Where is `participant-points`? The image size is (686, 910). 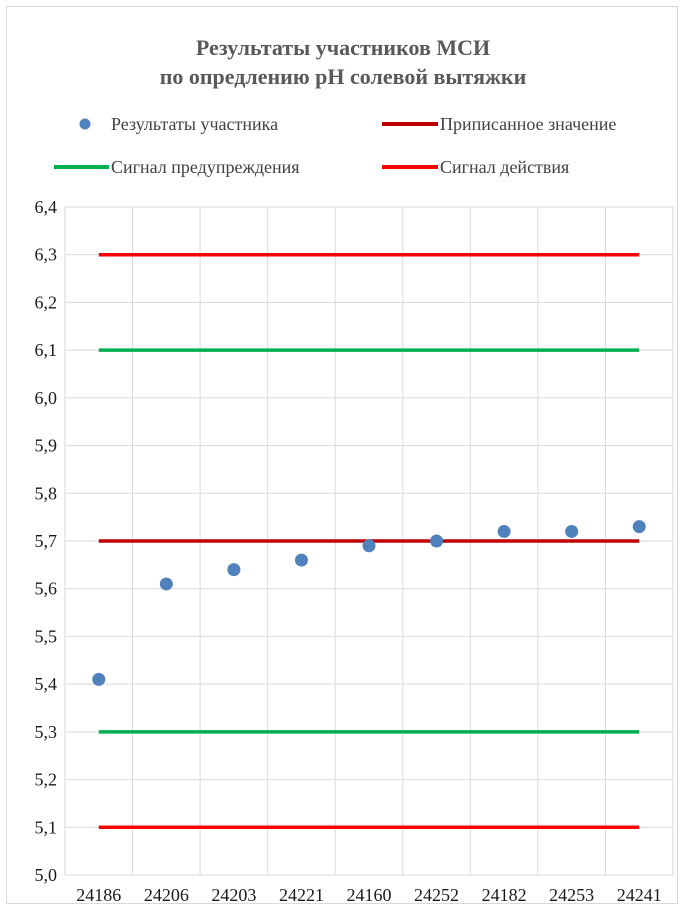 participant-points is located at coordinates (369, 603).